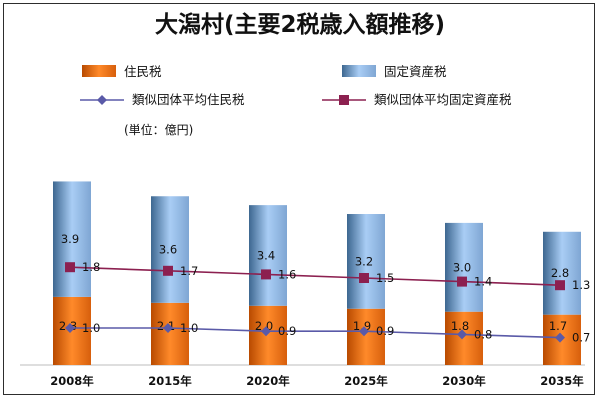  Describe the element at coordinates (460, 326) in the screenshot. I see `data-label-resident-tax: 1.8` at that location.